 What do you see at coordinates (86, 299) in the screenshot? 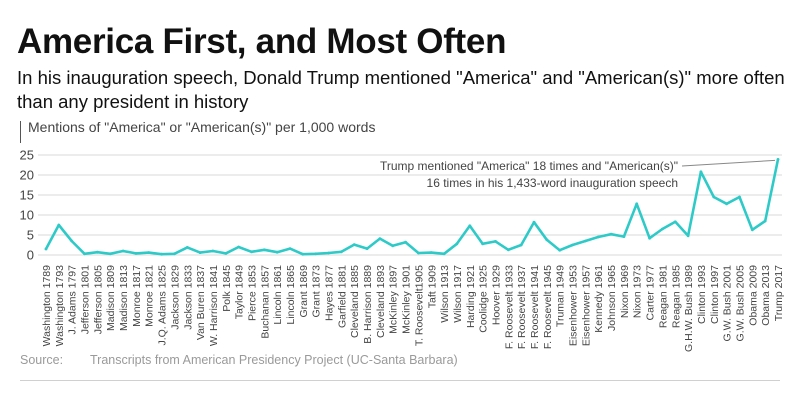
I see `x-tick-label: Jefferson 1801` at bounding box center [86, 299].